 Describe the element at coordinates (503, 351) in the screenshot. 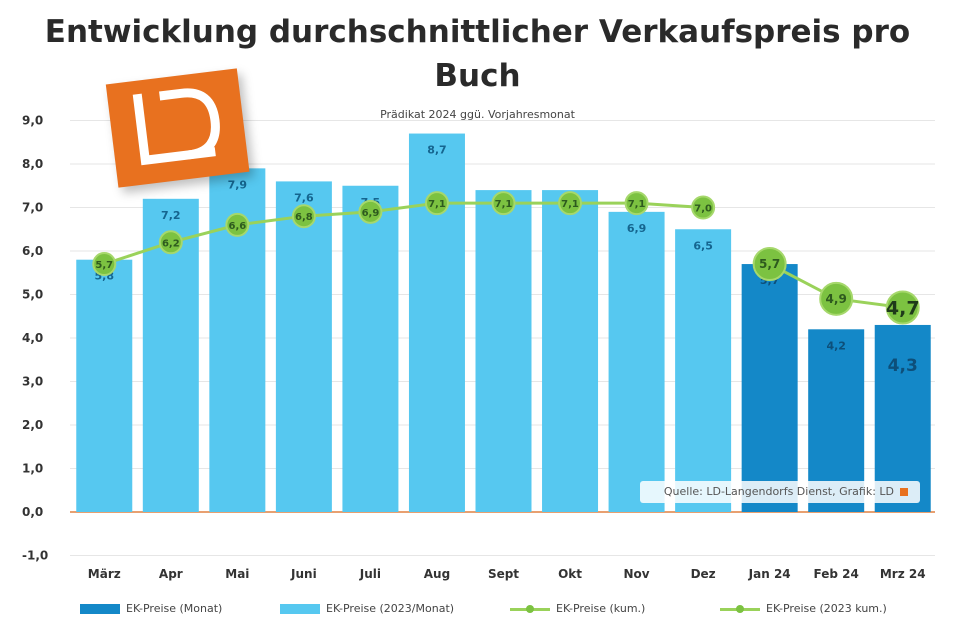

I see `bar-sept` at that location.